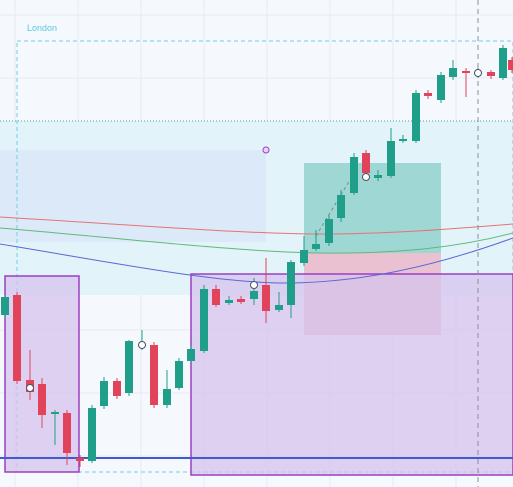 Image resolution: width=513 pixels, height=487 pixels. Describe the element at coordinates (133, 196) in the screenshot. I see `range-zone` at that location.